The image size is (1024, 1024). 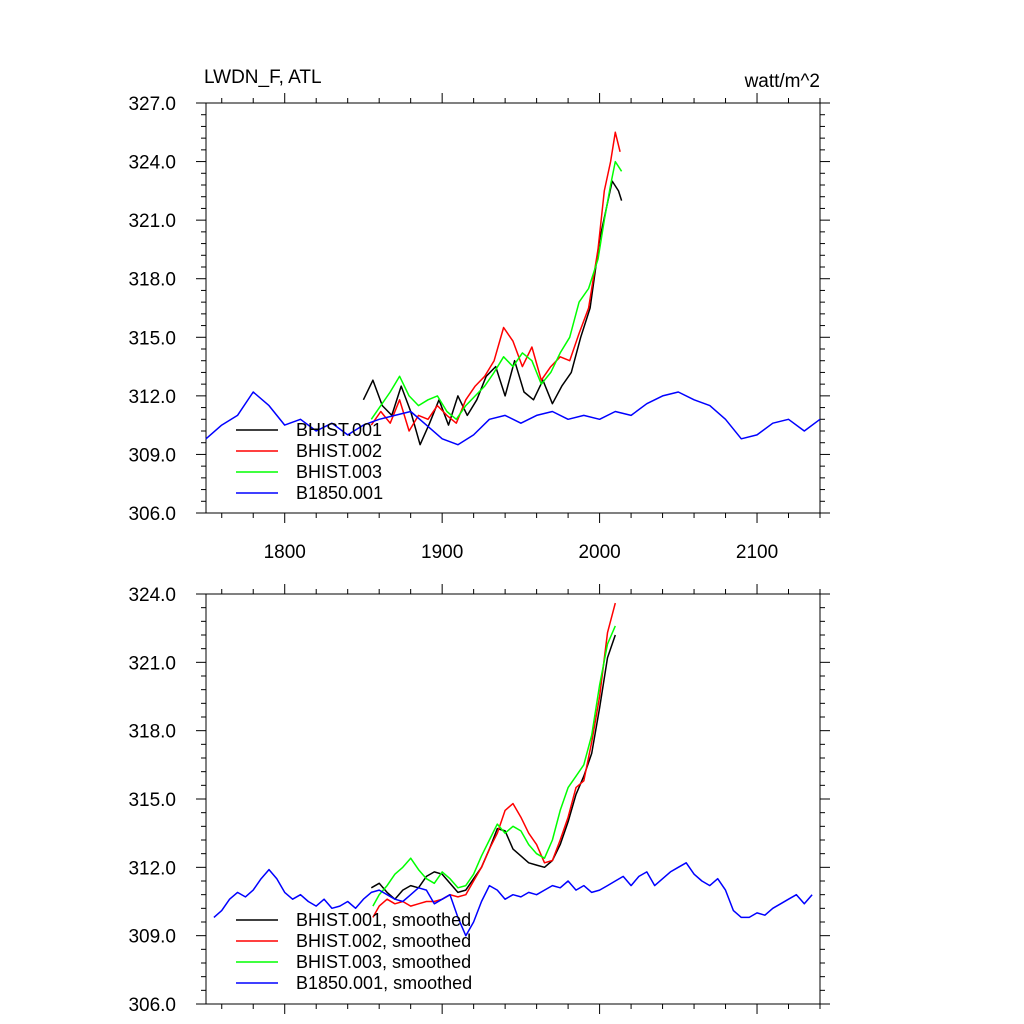 What do you see at coordinates (339, 451) in the screenshot?
I see `top-legend-label: BHIST.002` at bounding box center [339, 451].